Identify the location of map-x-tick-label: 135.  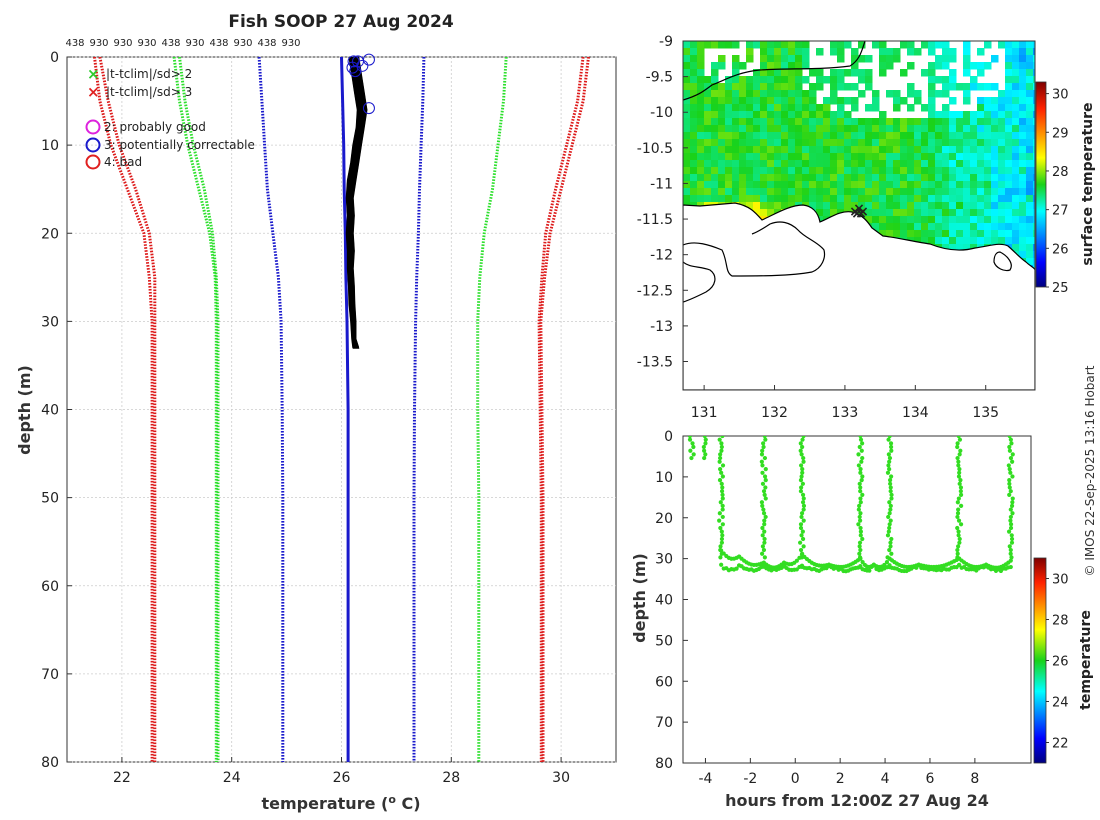
(985, 413).